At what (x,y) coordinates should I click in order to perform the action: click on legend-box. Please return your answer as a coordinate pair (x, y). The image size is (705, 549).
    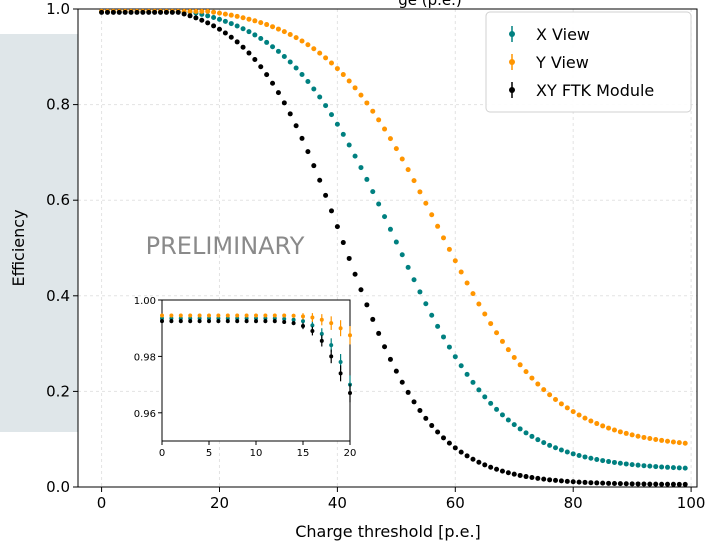
    Looking at the image, I should click on (588, 62).